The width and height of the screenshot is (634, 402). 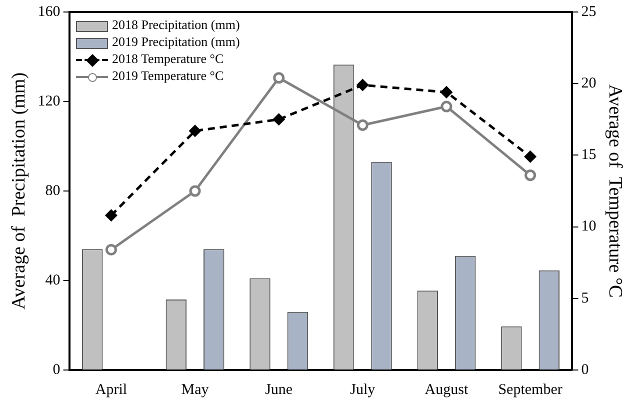 What do you see at coordinates (446, 390) in the screenshot?
I see `x-tick-label: August` at bounding box center [446, 390].